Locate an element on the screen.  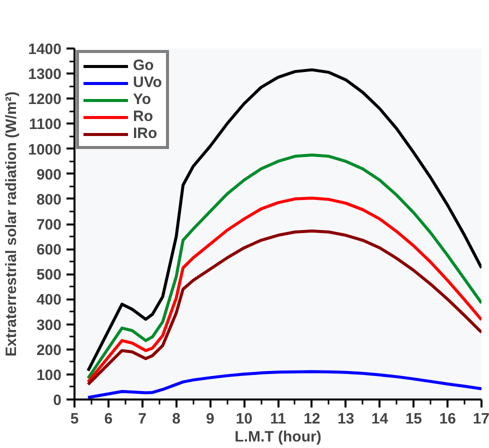
x-tick-label: 16 is located at coordinates (447, 419).